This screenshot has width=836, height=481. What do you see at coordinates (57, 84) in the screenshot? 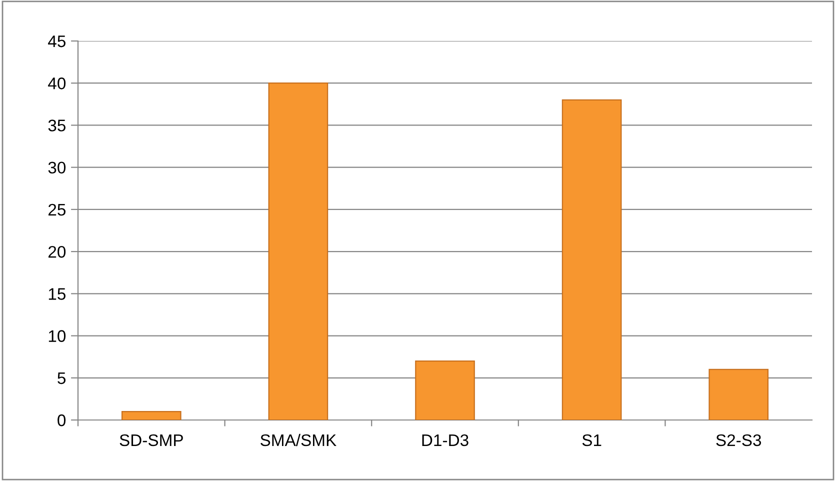
I see `y-tick-label: 40` at bounding box center [57, 84].